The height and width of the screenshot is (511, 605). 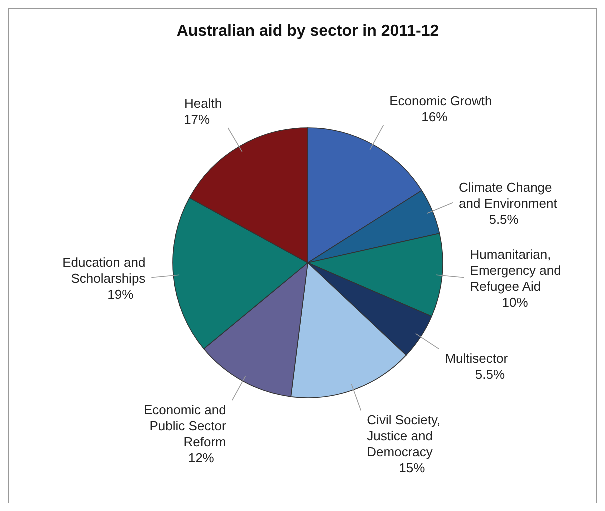 What do you see at coordinates (121, 294) in the screenshot?
I see `data-label: 19%` at bounding box center [121, 294].